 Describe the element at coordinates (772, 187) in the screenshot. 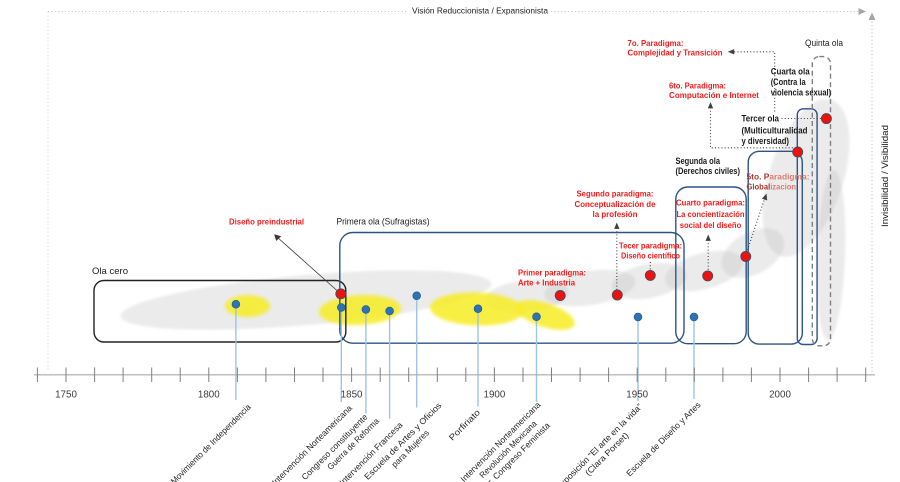

I see `svg-text: Globalizacion` at that location.